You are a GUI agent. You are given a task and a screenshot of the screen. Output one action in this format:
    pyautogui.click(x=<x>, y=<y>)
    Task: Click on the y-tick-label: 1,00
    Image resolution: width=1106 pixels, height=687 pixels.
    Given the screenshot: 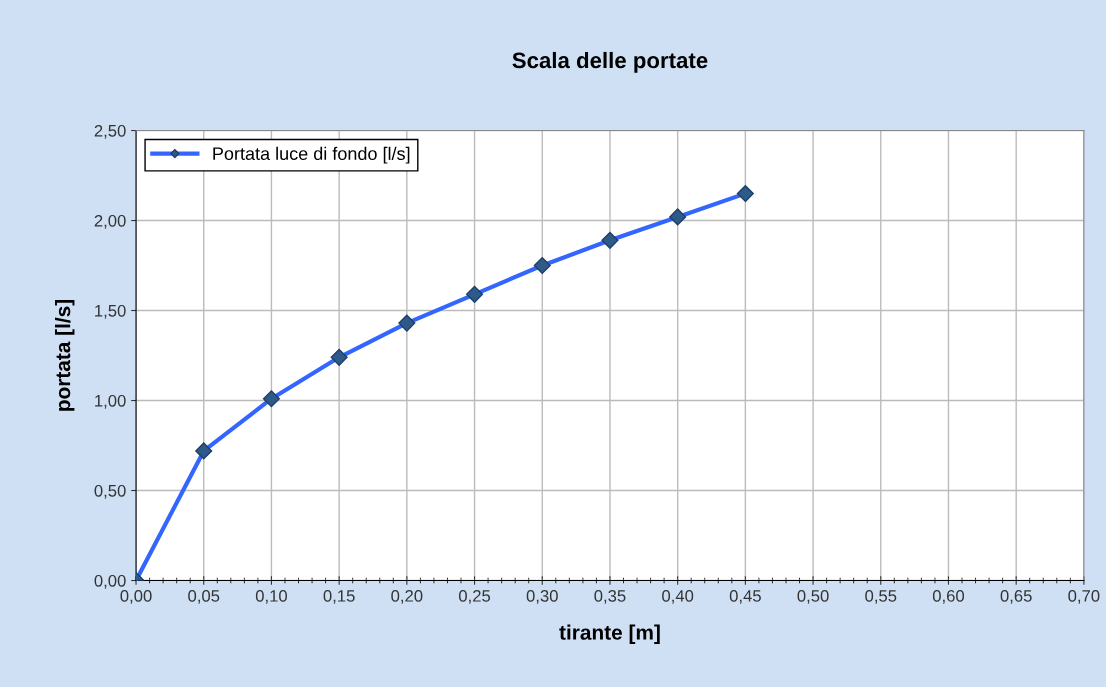 What is the action you would take?
    pyautogui.click(x=110, y=401)
    